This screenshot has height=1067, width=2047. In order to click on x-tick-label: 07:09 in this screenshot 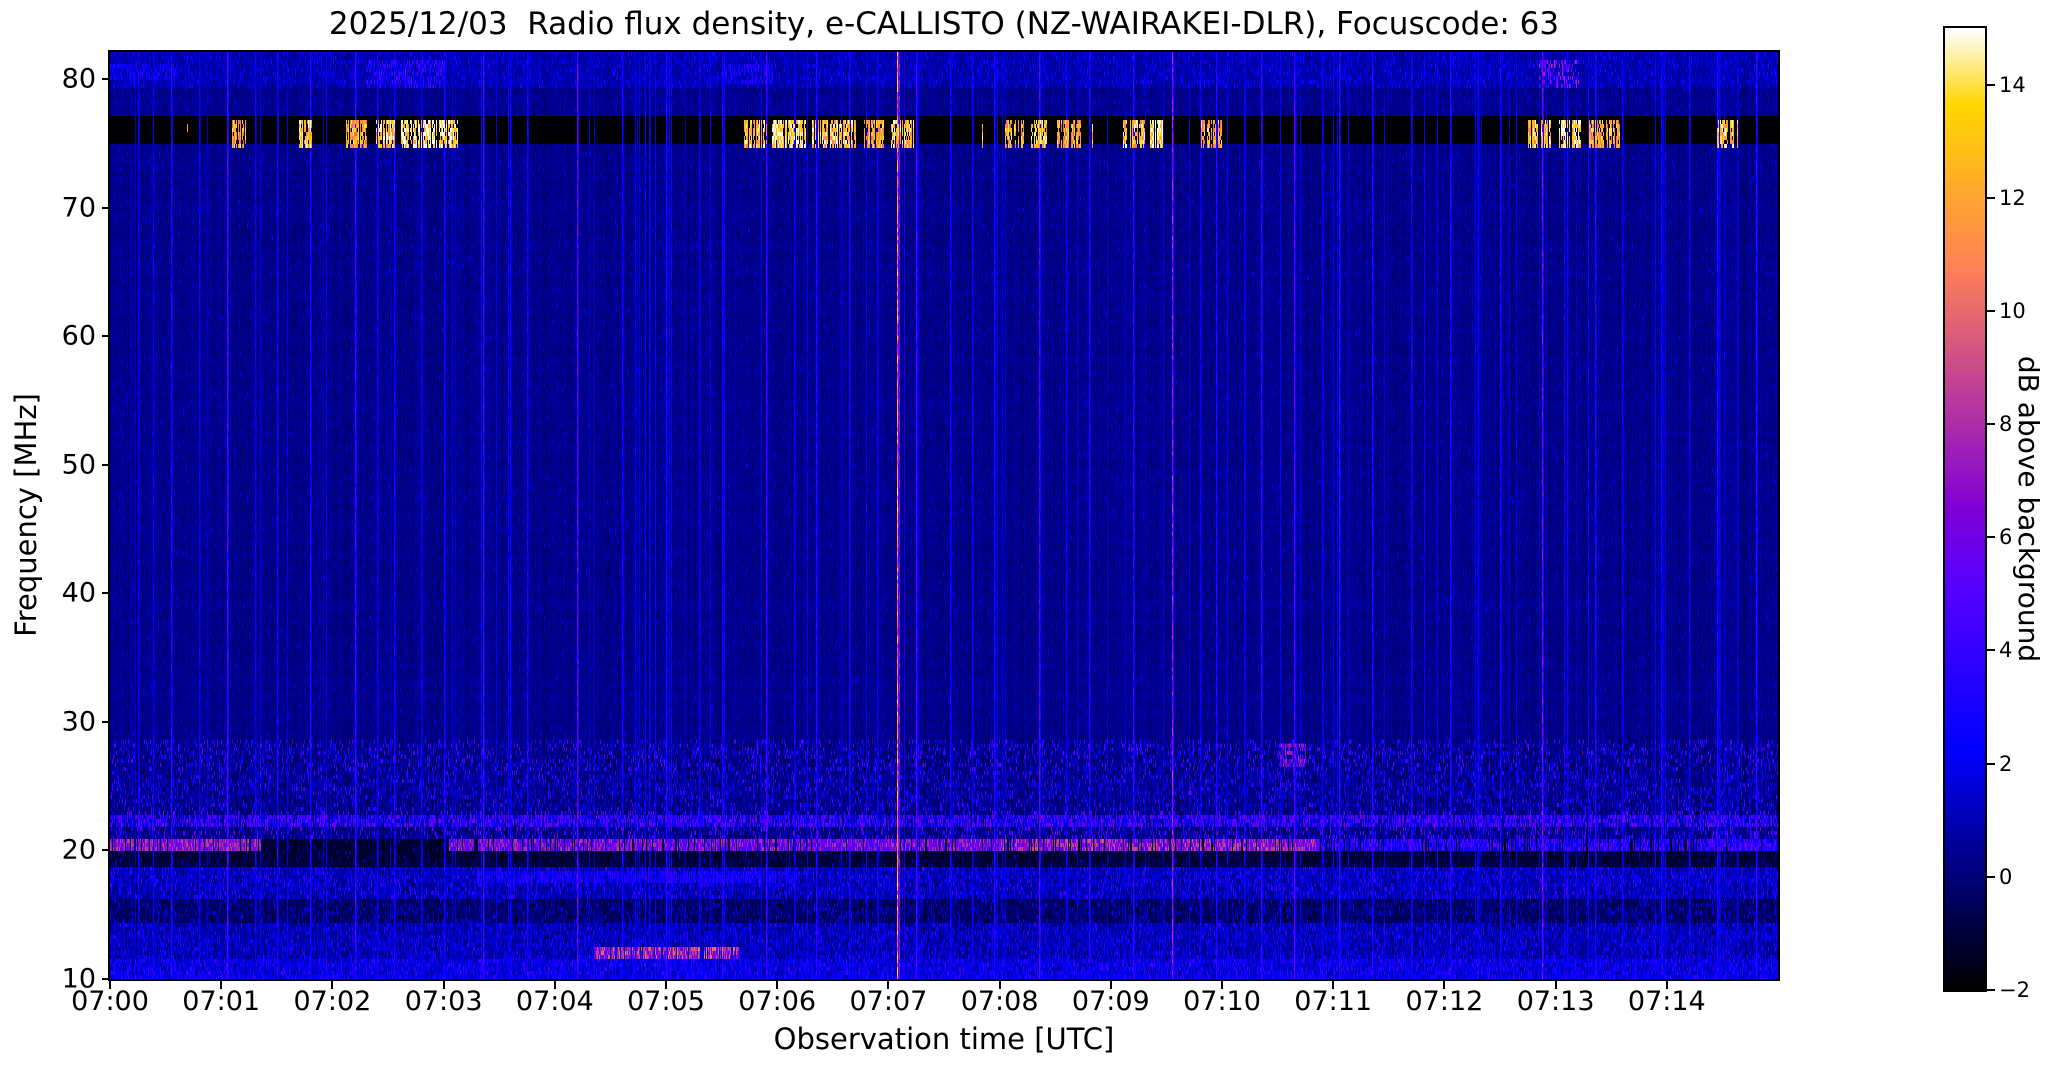, I will do `click(1110, 1001)`.